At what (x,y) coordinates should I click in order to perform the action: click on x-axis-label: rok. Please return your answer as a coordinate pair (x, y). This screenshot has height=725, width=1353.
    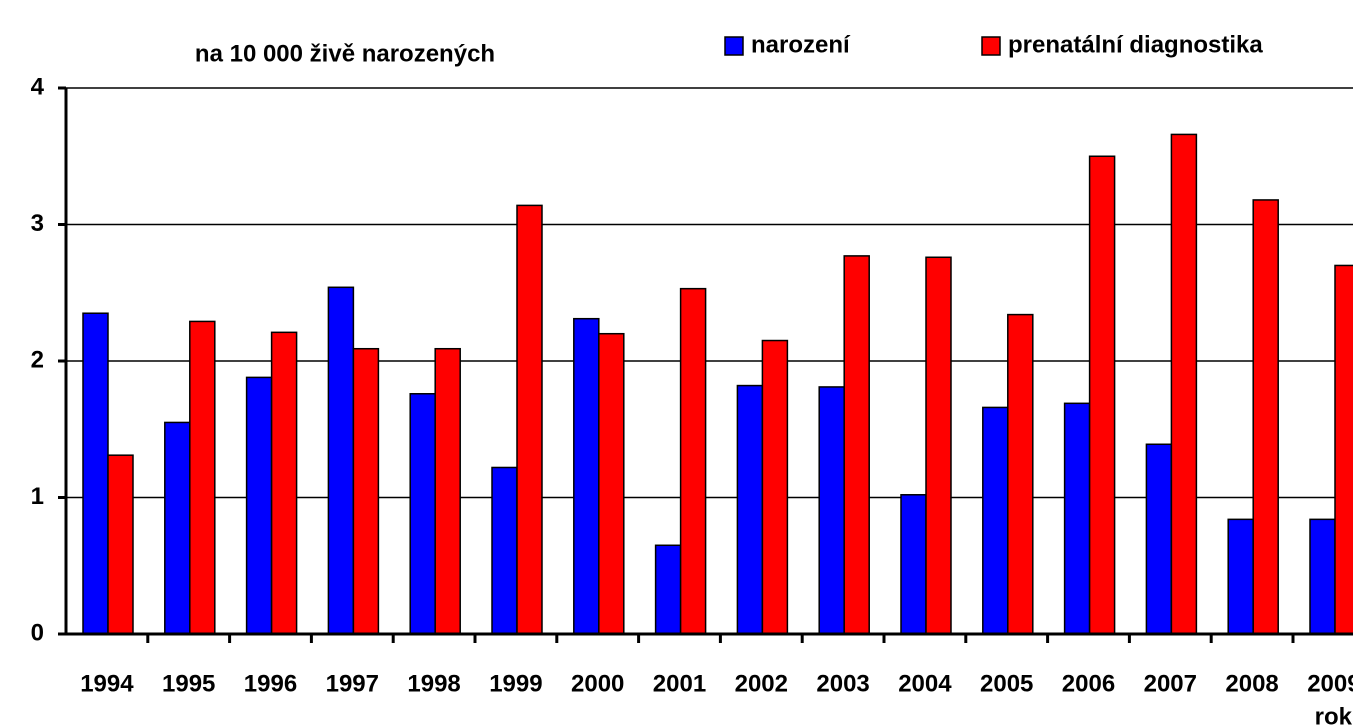
    Looking at the image, I should click on (1334, 714).